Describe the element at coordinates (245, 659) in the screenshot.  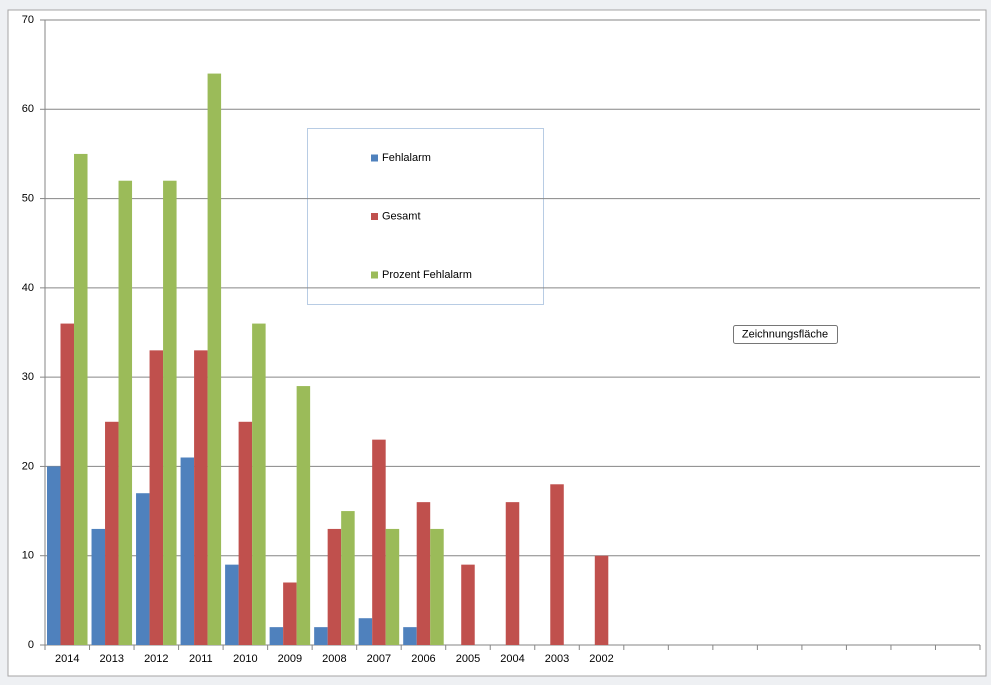
I see `x-tick-label: 2010` at that location.